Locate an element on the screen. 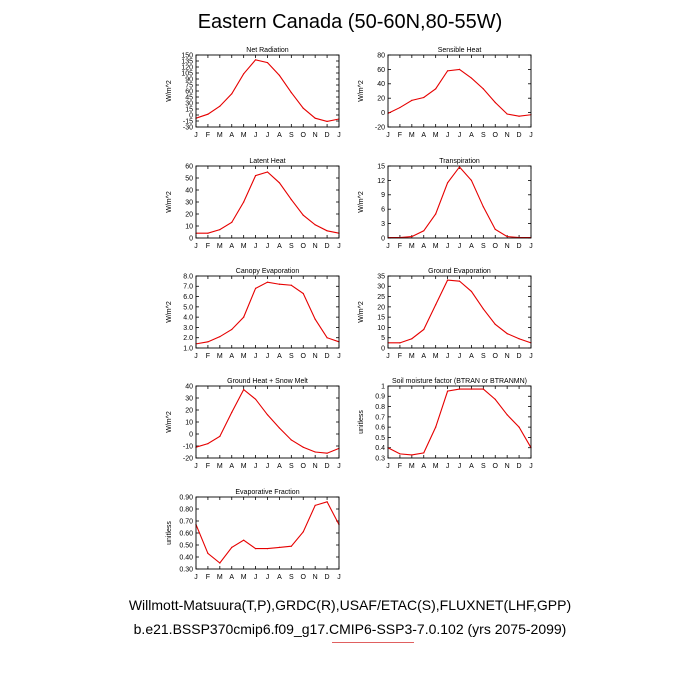 The height and width of the screenshot is (700, 700). y-tick-label: 1.0 is located at coordinates (188, 348).